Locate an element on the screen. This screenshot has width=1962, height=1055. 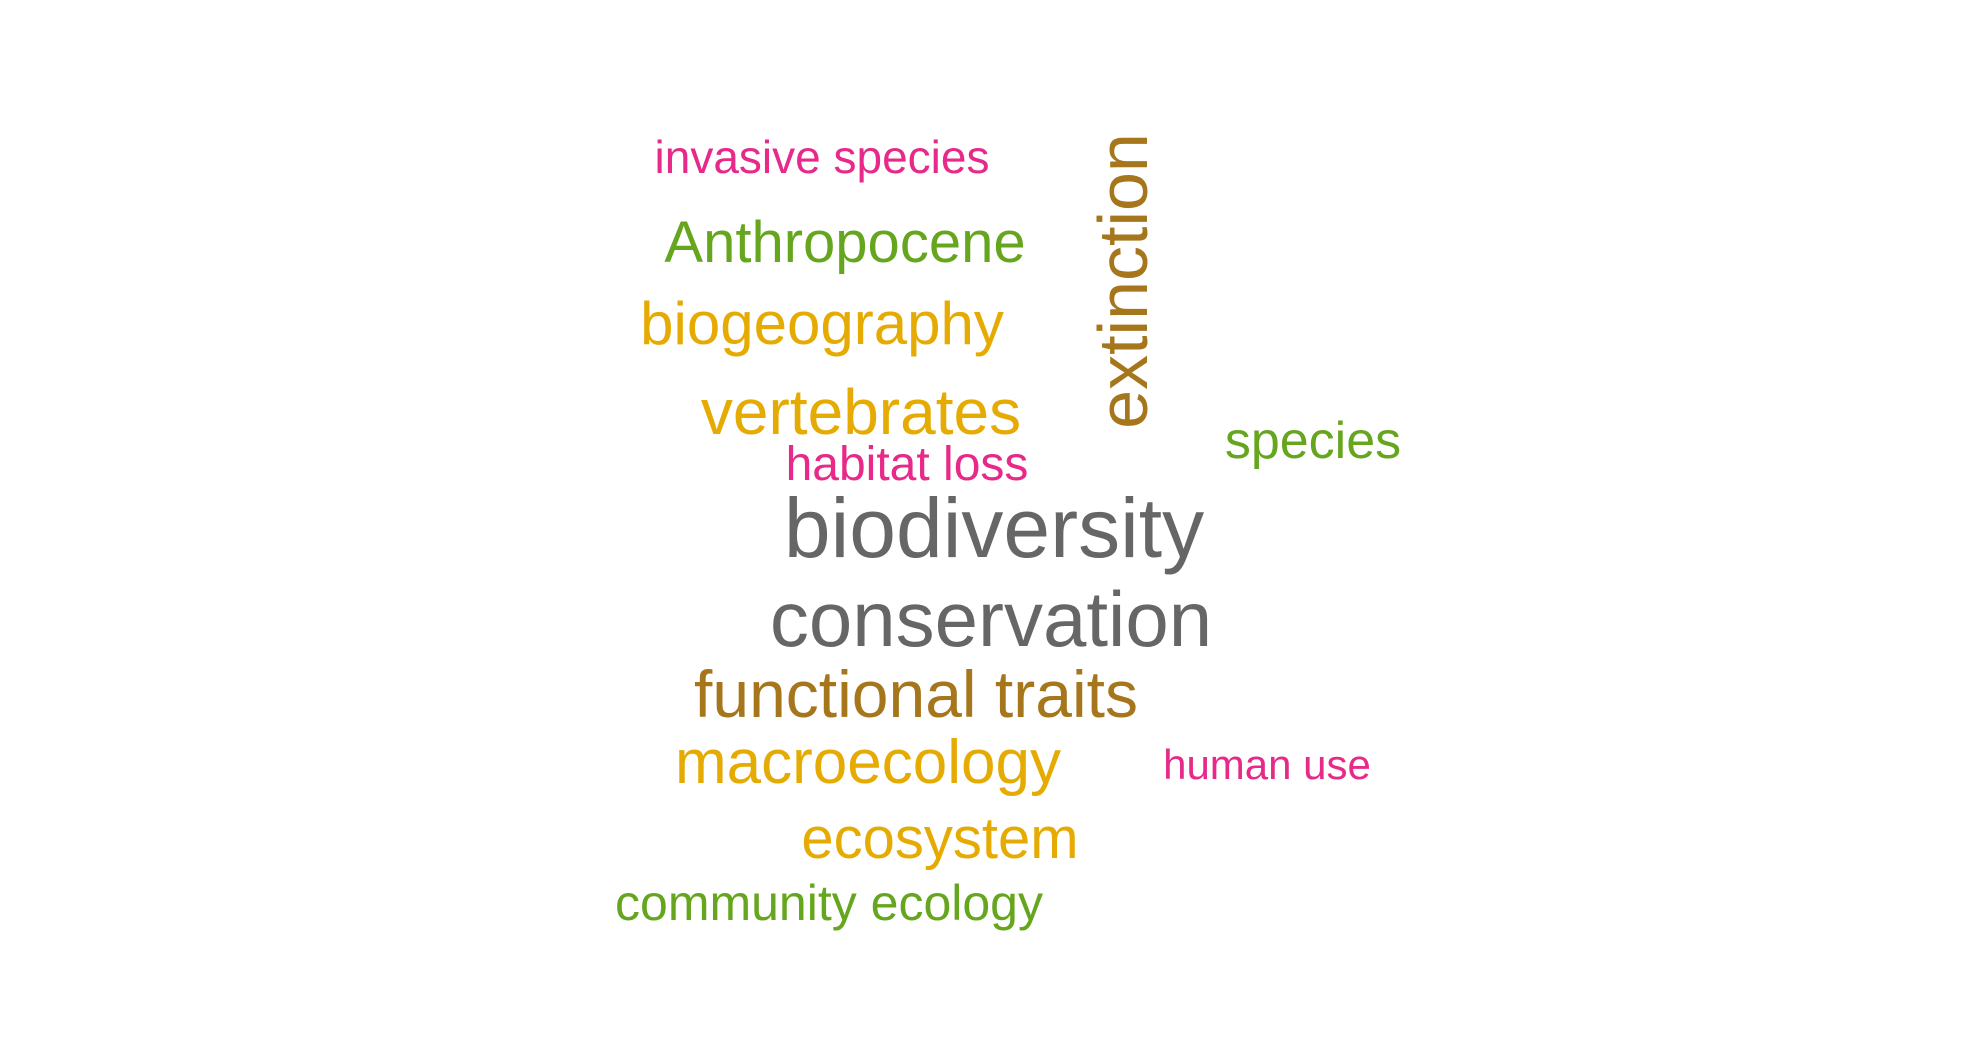
word-macroecology: macroecology is located at coordinates (868, 762).